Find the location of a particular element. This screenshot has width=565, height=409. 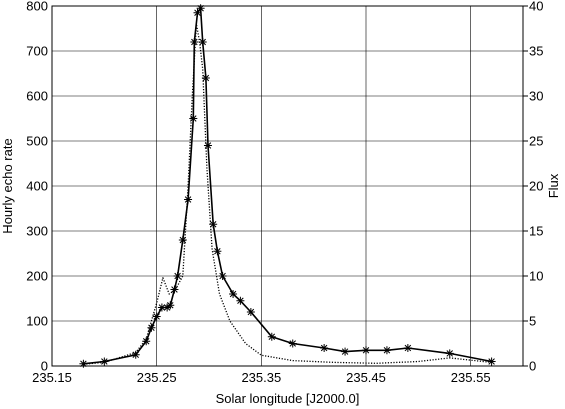

x-tick-label: 235.35 is located at coordinates (261, 377).